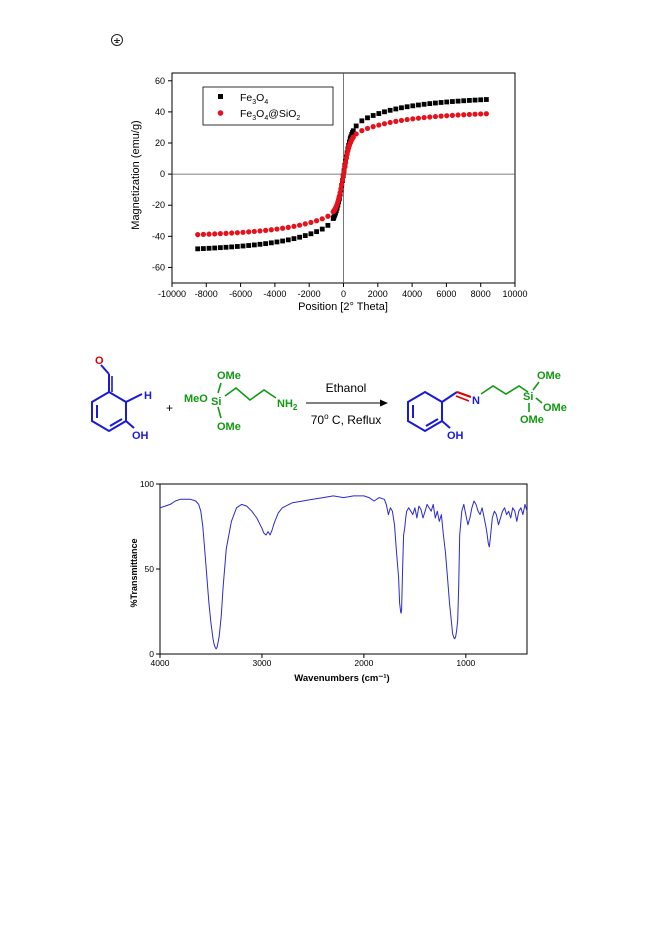 This screenshot has width=657, height=936. Describe the element at coordinates (268, 106) in the screenshot. I see `mag-legend: Fe3O4 Fe3O4@SiO2` at that location.